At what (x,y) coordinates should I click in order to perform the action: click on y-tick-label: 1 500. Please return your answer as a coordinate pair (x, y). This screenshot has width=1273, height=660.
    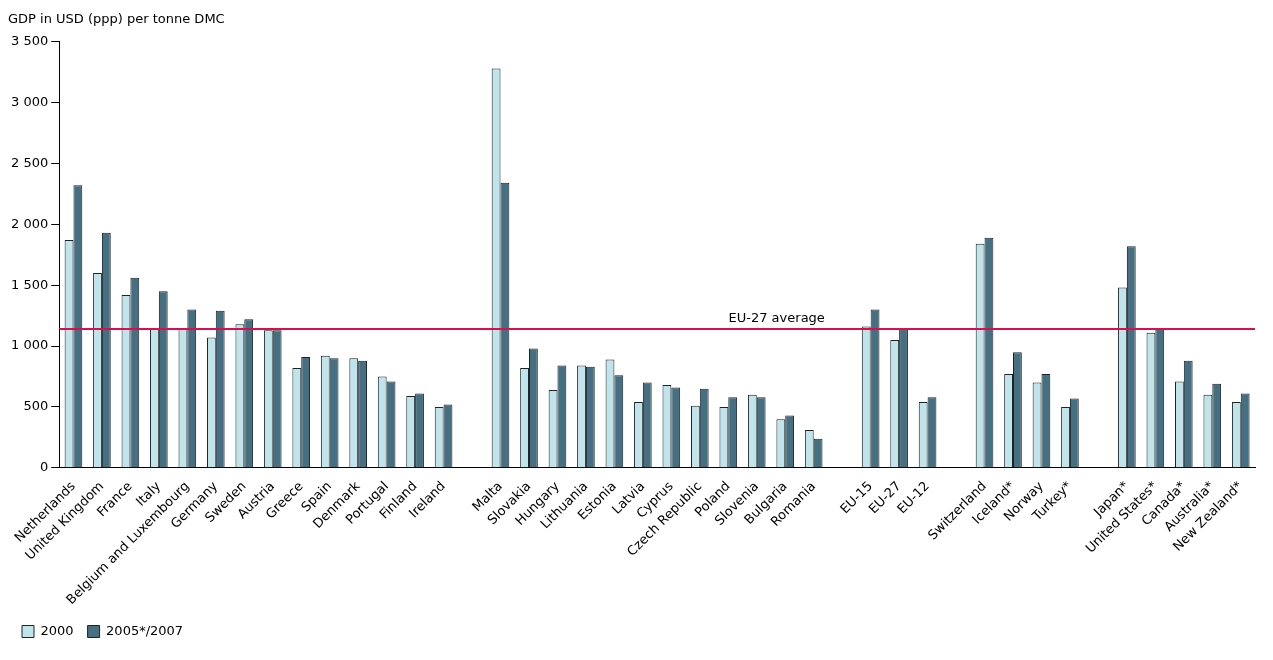
    Looking at the image, I should click on (30, 284).